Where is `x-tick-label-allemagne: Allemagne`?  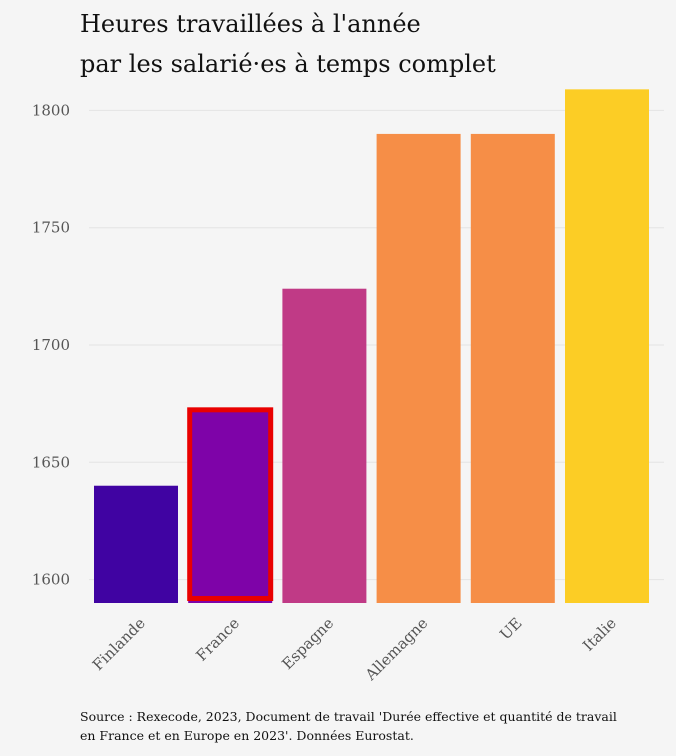
x-tick-label-allemagne: Allemagne is located at coordinates (396, 649).